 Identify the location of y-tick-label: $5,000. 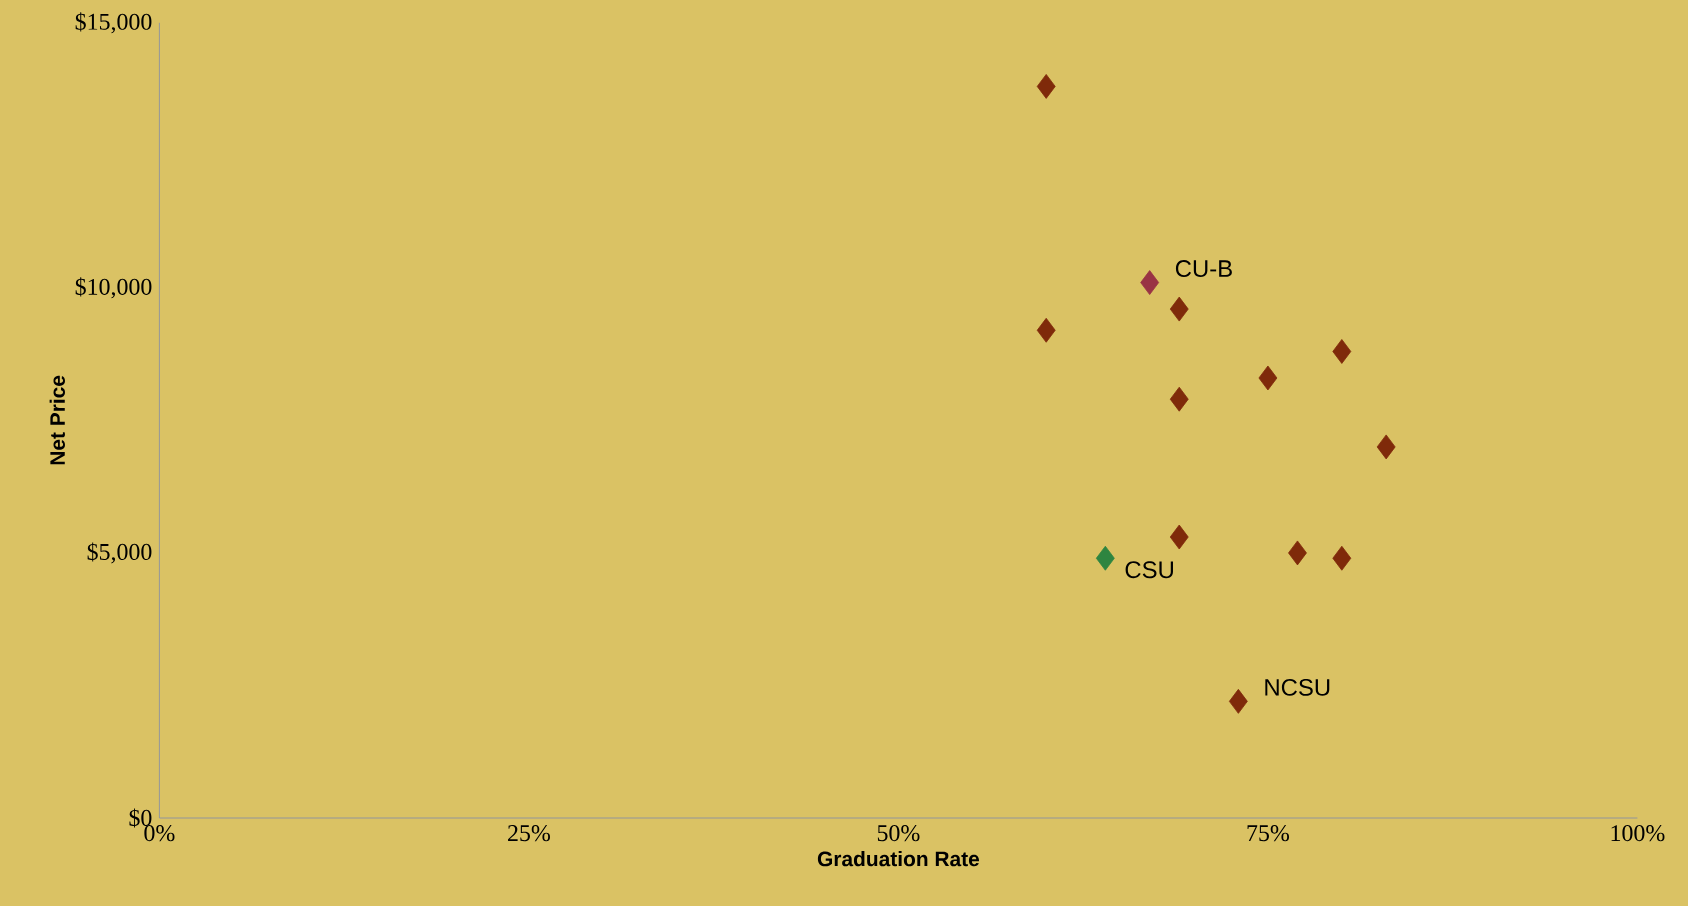
(119, 553).